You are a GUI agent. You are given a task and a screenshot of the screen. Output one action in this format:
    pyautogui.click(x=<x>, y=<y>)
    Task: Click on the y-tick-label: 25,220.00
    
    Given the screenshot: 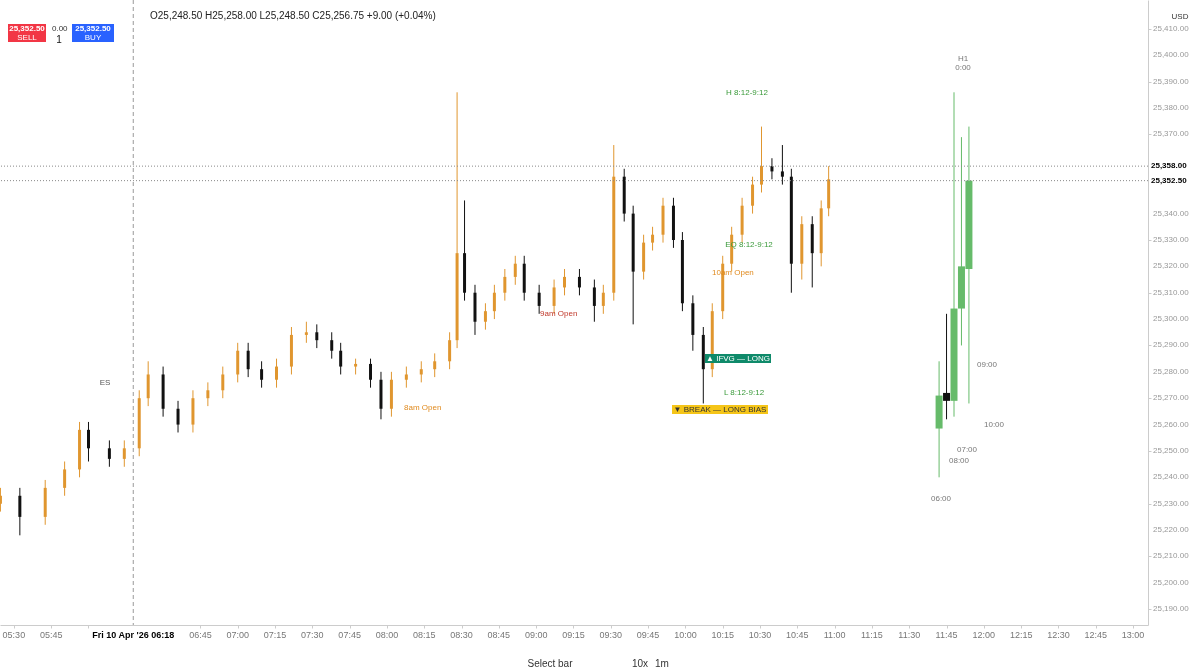 What is the action you would take?
    pyautogui.click(x=1171, y=530)
    